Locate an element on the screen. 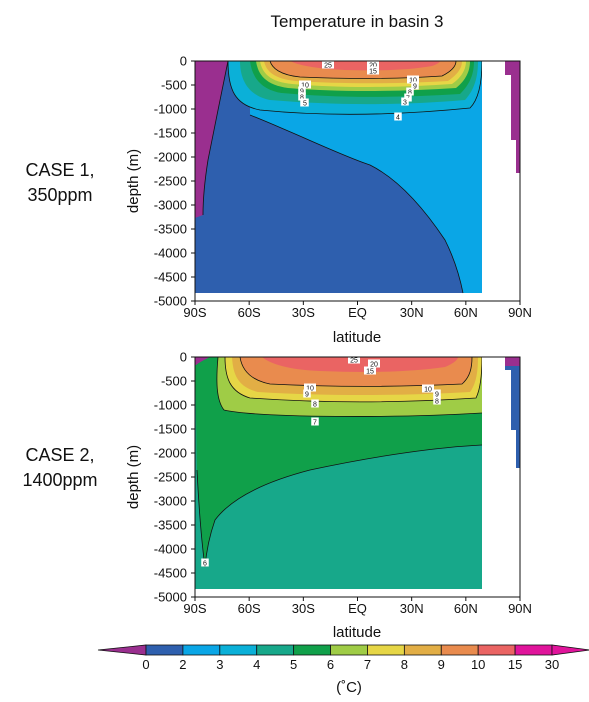 The height and width of the screenshot is (702, 589). x-tick-label: 60S is located at coordinates (249, 608).